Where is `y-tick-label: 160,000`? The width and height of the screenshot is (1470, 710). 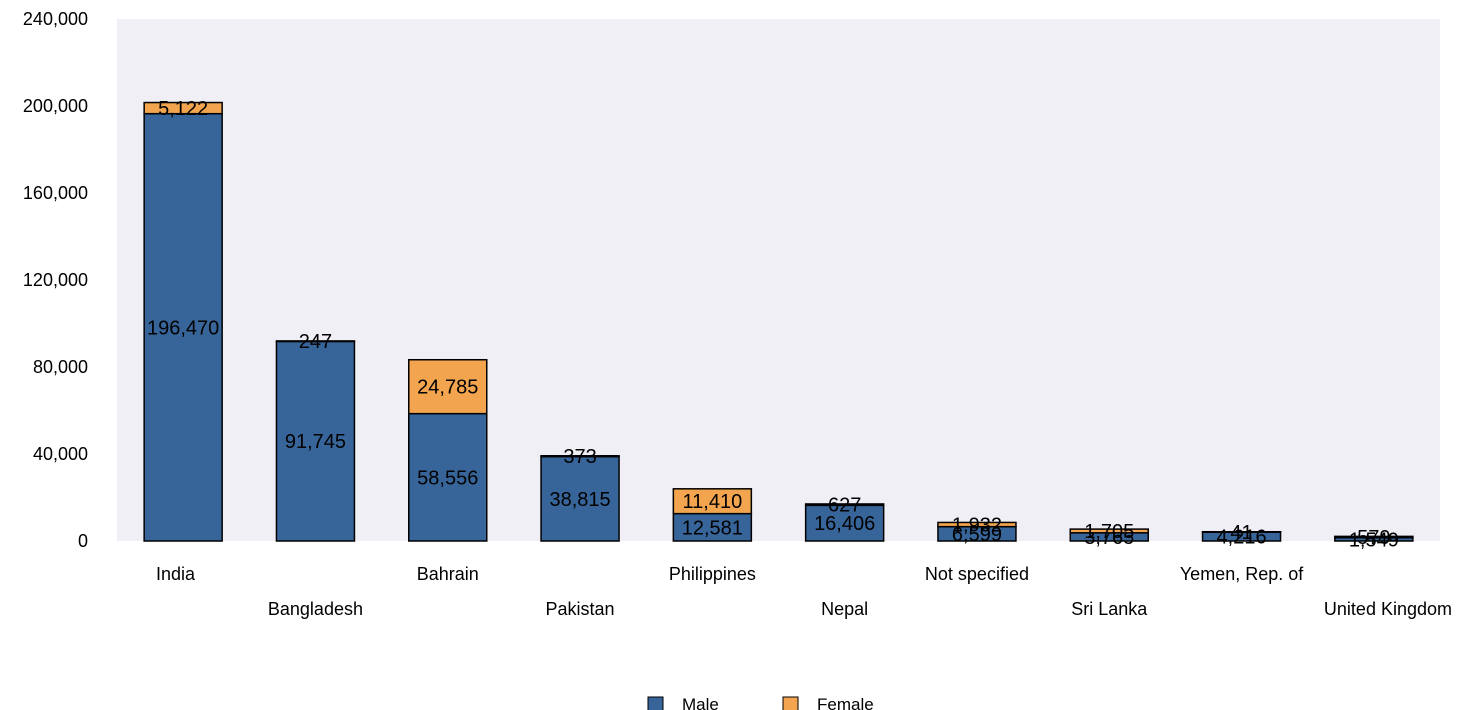
y-tick-label: 160,000 is located at coordinates (55, 193).